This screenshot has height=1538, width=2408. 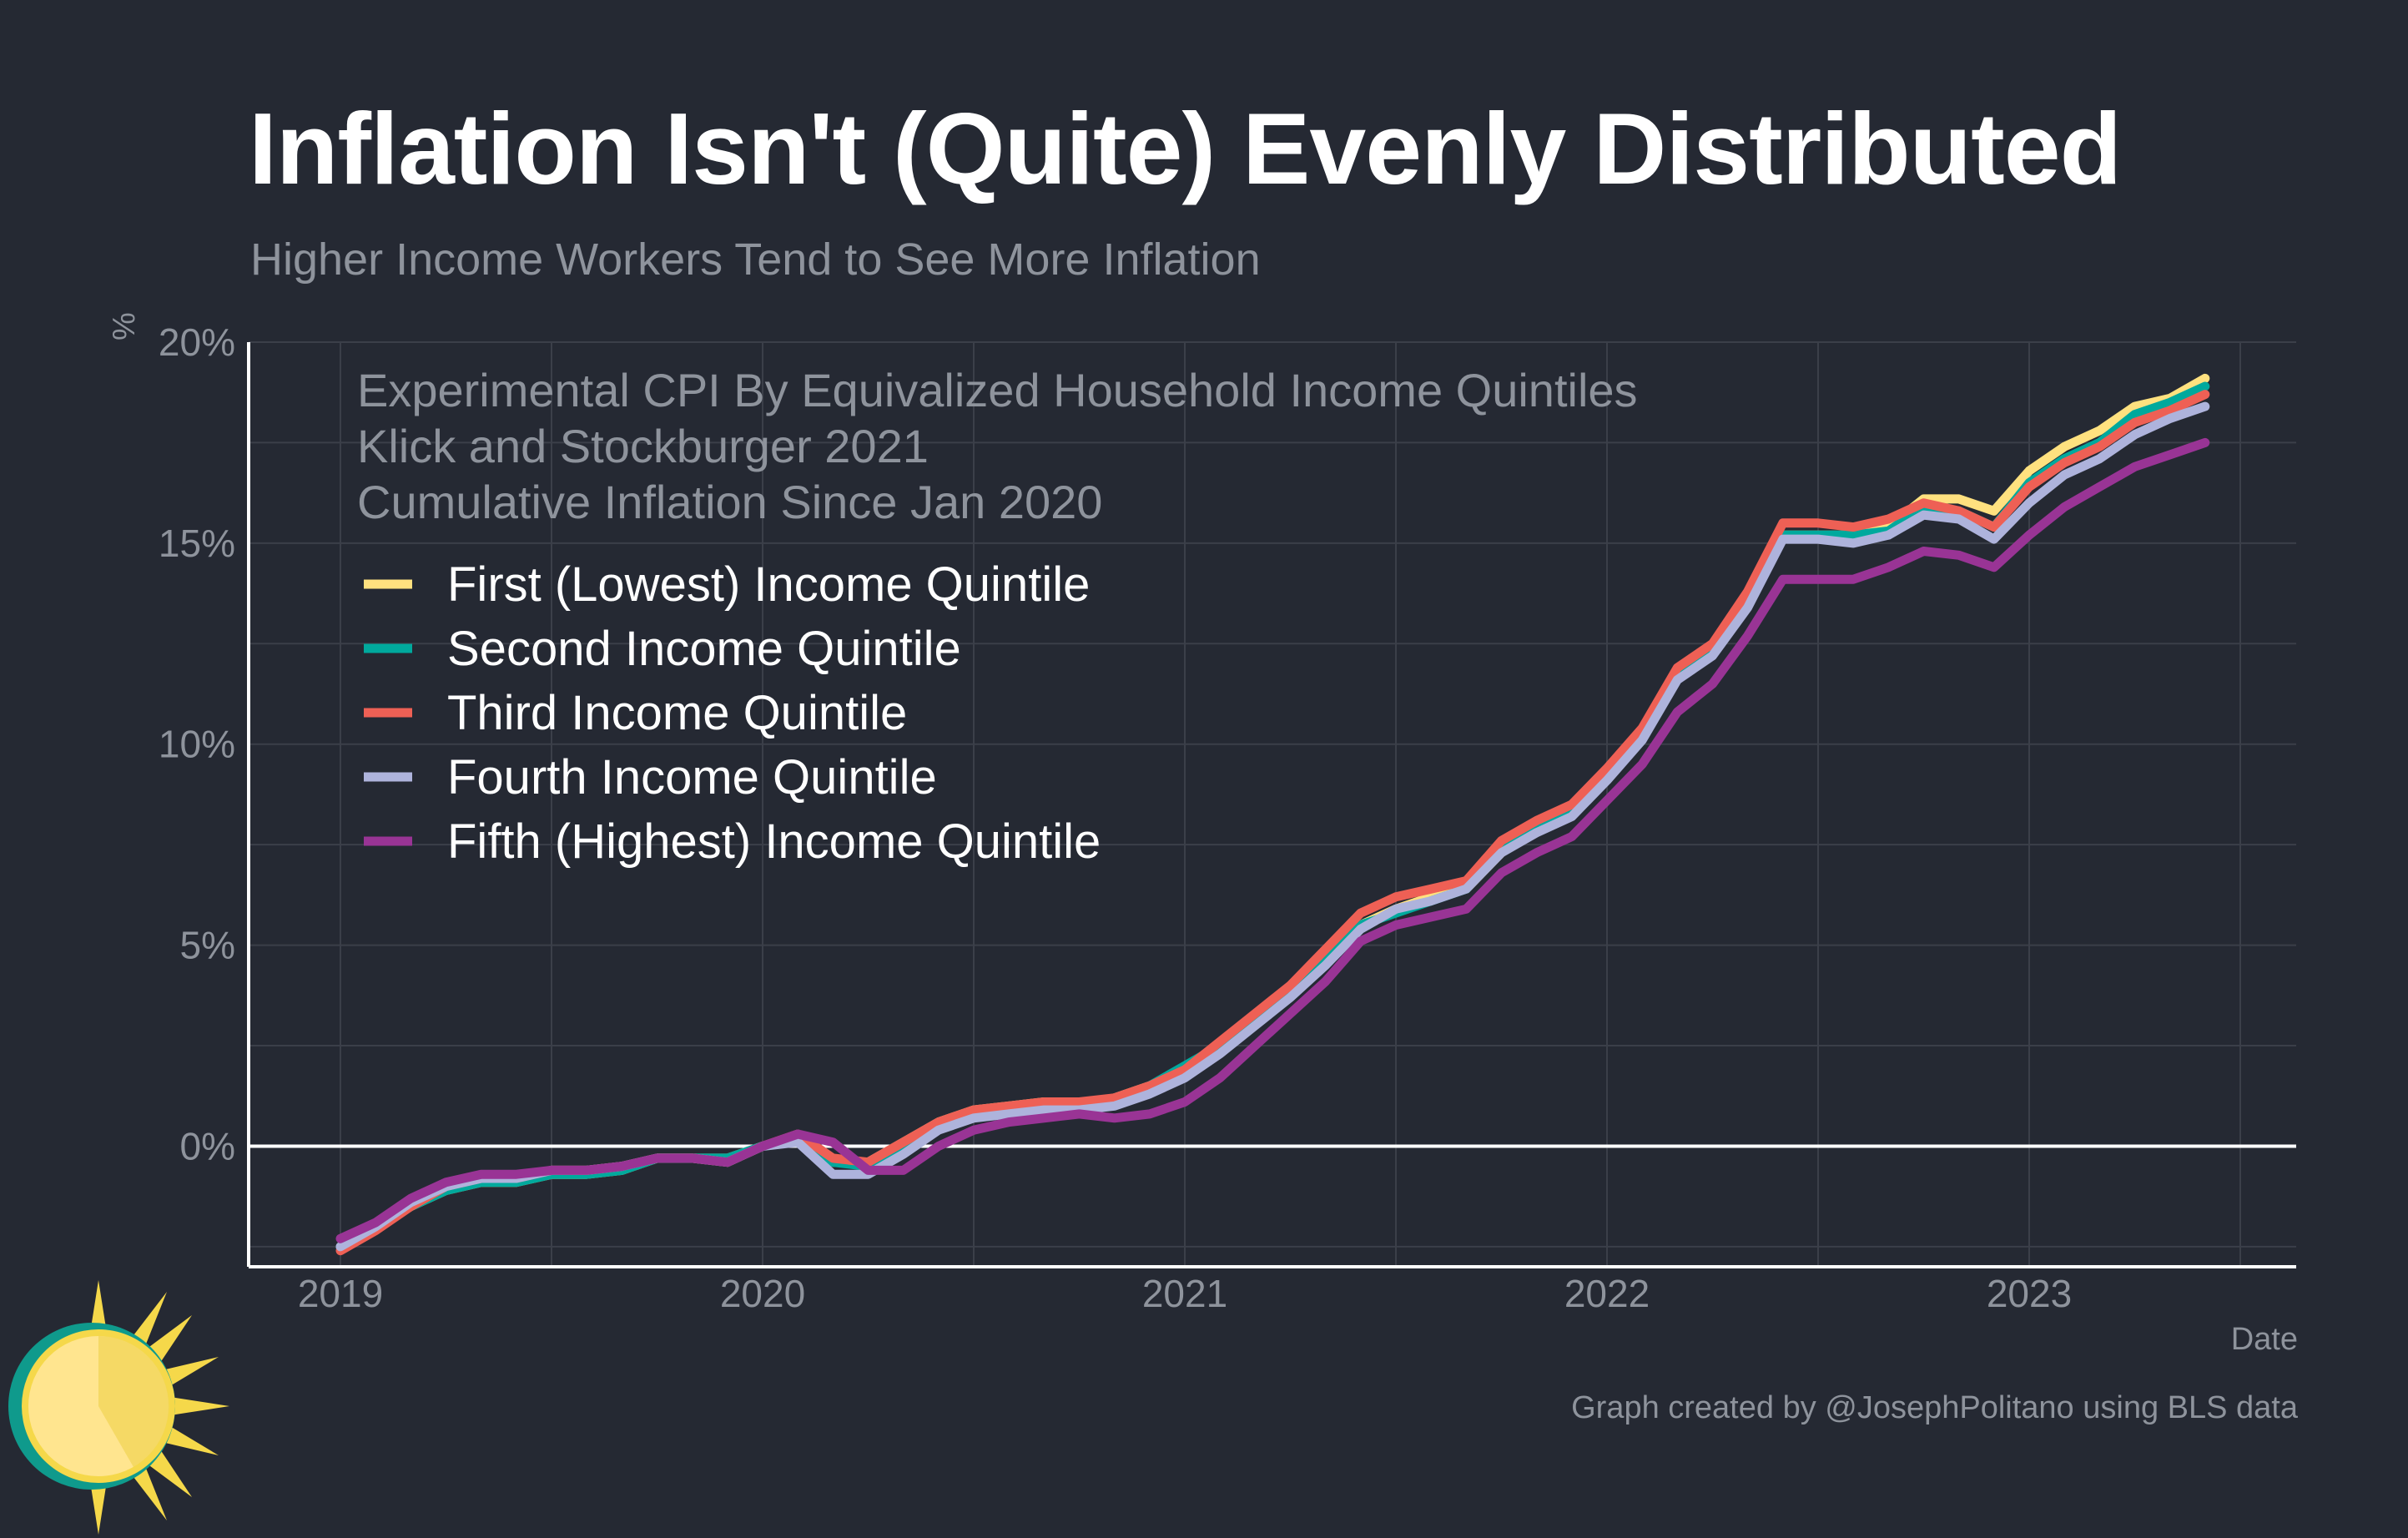 I want to click on x-tick-label: 2022, so click(x=1607, y=1293).